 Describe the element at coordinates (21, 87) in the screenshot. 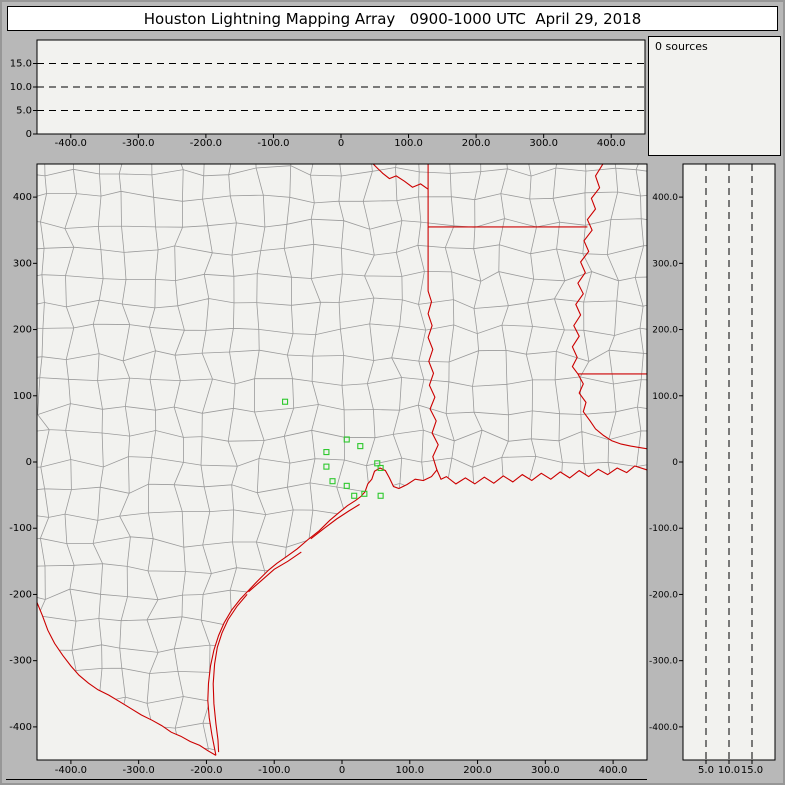

I see `y-tick-label: 10.0` at that location.